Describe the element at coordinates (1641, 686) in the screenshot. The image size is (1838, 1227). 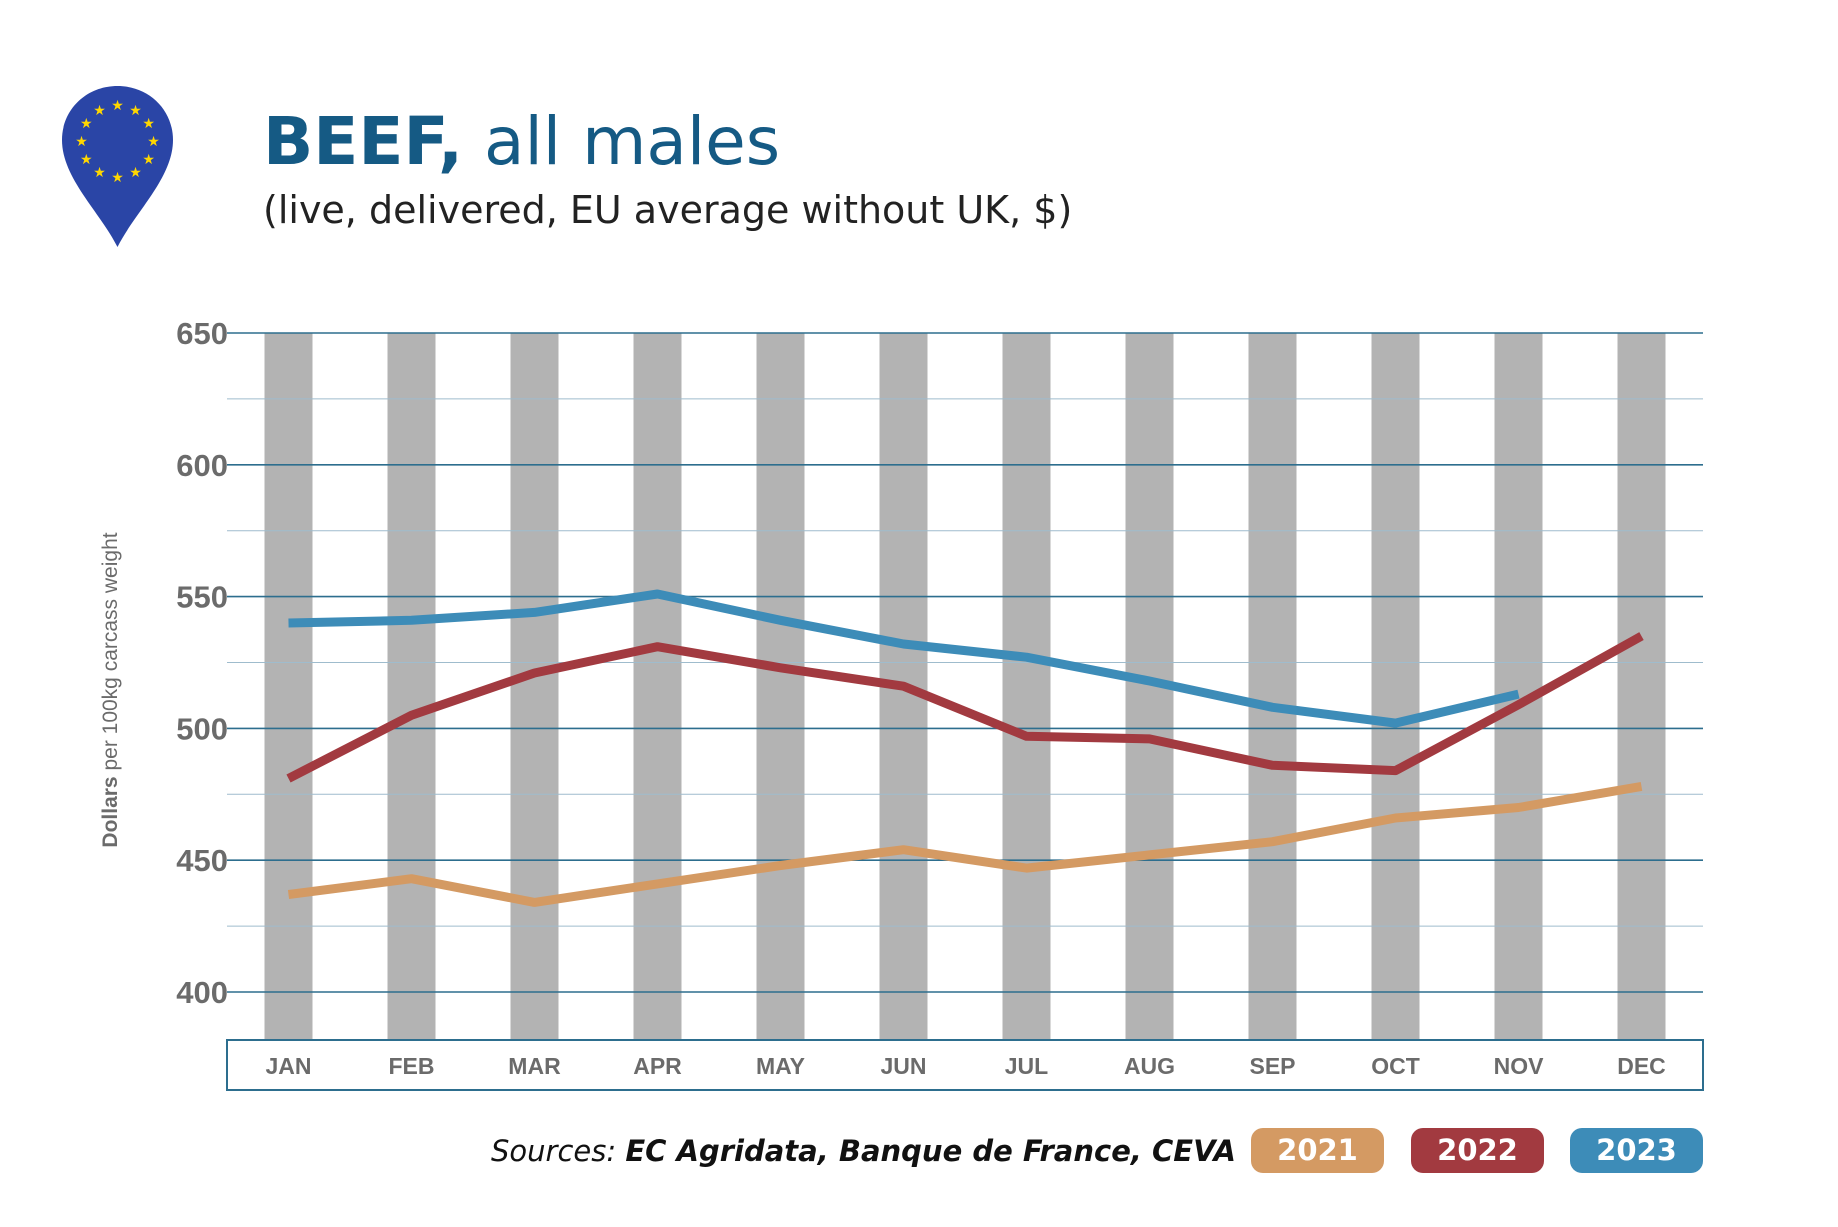
I see `month-bar-dec` at that location.